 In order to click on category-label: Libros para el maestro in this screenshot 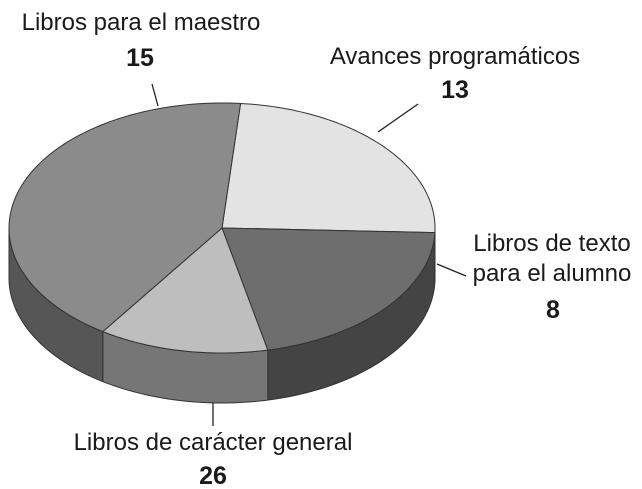, I will do `click(141, 22)`.